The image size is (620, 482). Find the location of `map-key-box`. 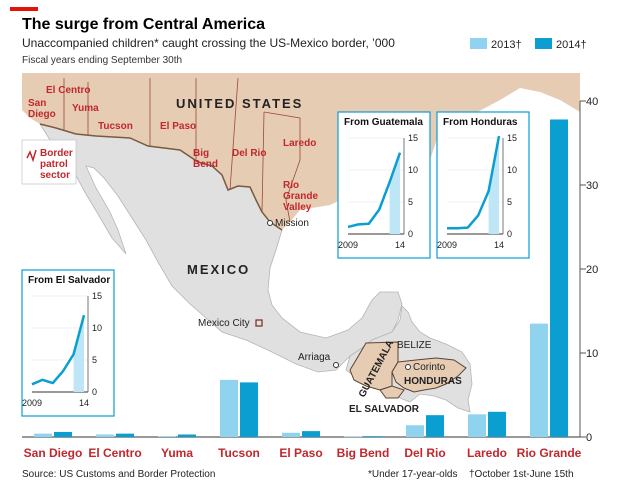

map-key-box is located at coordinates (49, 162).